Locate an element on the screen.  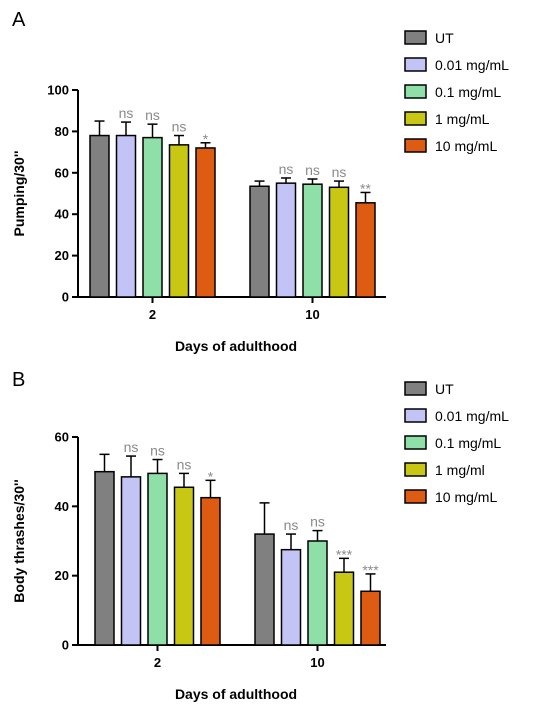
y-tick-label: 100 is located at coordinates (58, 90).